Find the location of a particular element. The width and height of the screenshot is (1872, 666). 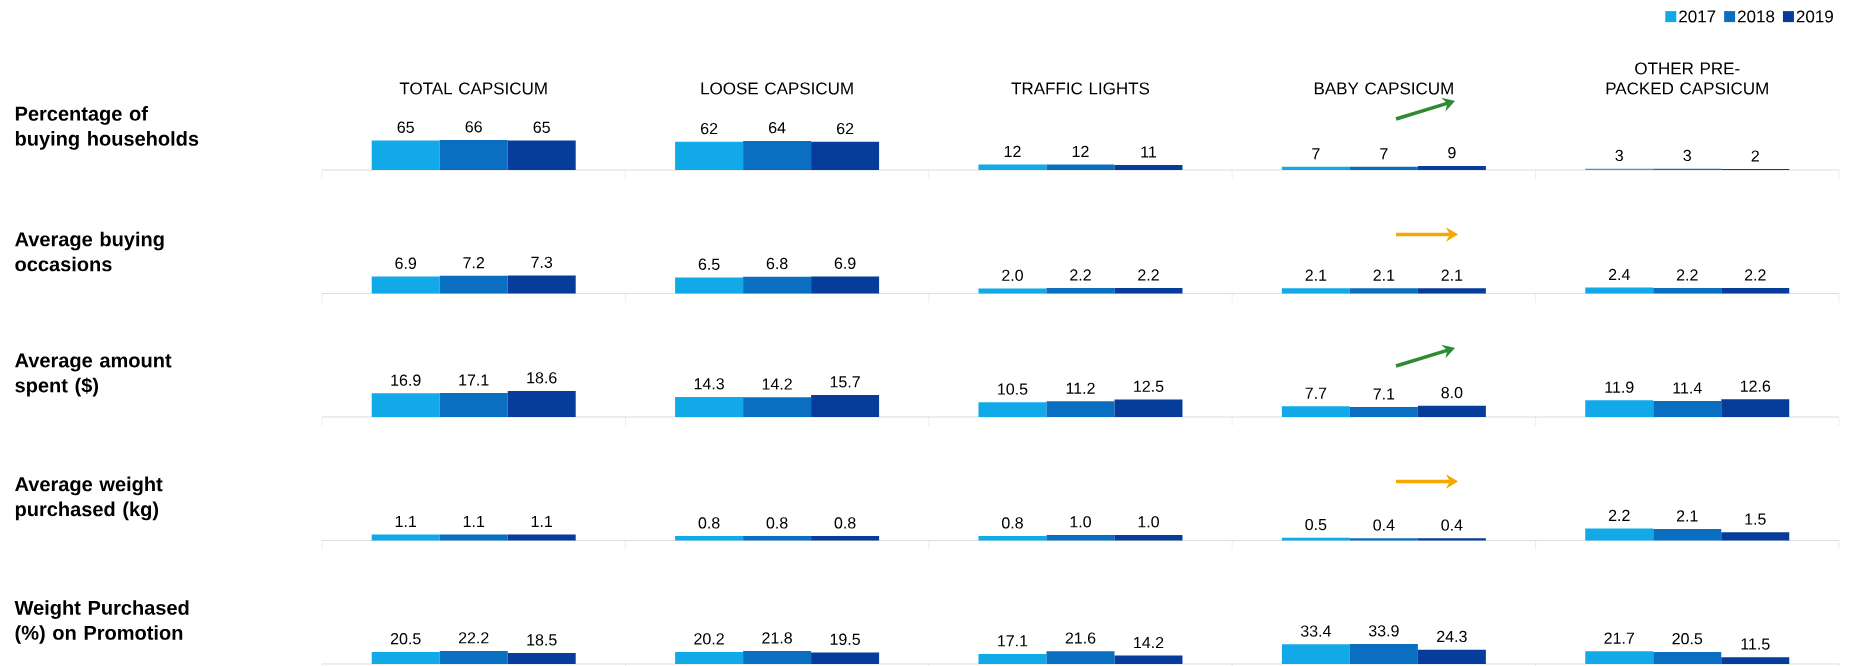

legend-label: 2017 is located at coordinates (1697, 16).